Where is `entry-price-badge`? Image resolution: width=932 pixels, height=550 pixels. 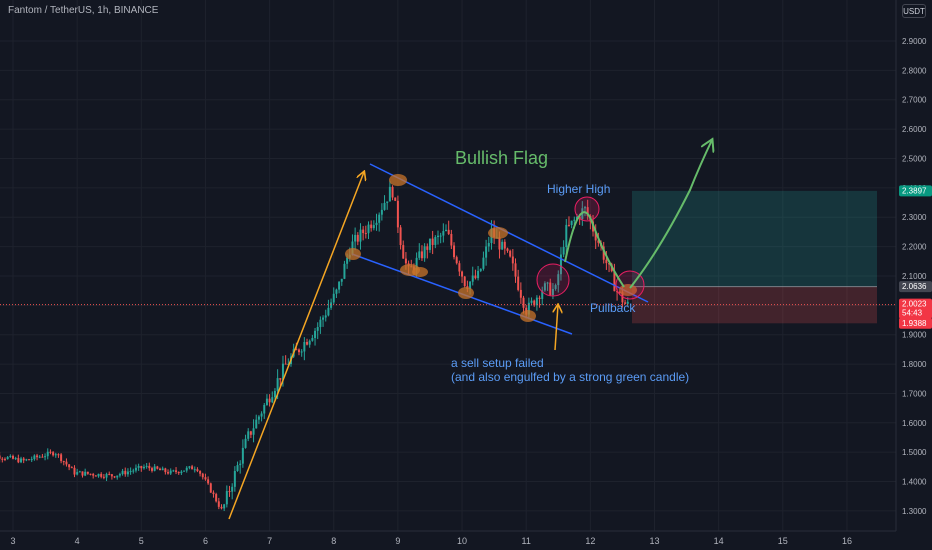 entry-price-badge is located at coordinates (915, 287).